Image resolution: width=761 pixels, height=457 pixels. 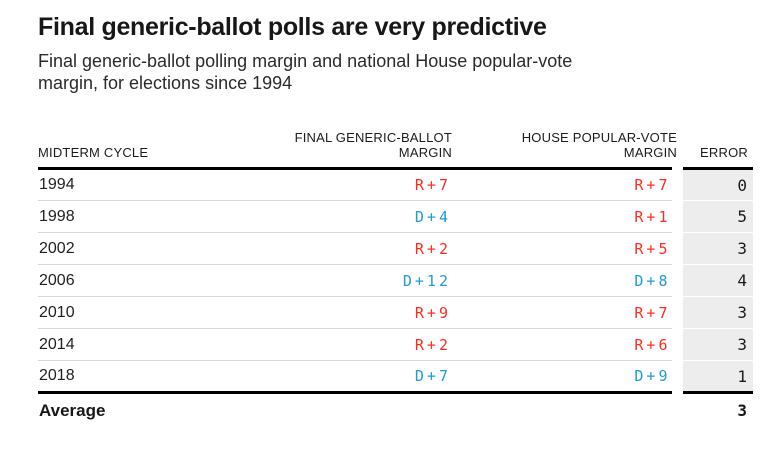 What do you see at coordinates (564, 147) in the screenshot?
I see `column-header-house-popular-vote: HOUSE POPULAR-VOTE MARGIN` at bounding box center [564, 147].